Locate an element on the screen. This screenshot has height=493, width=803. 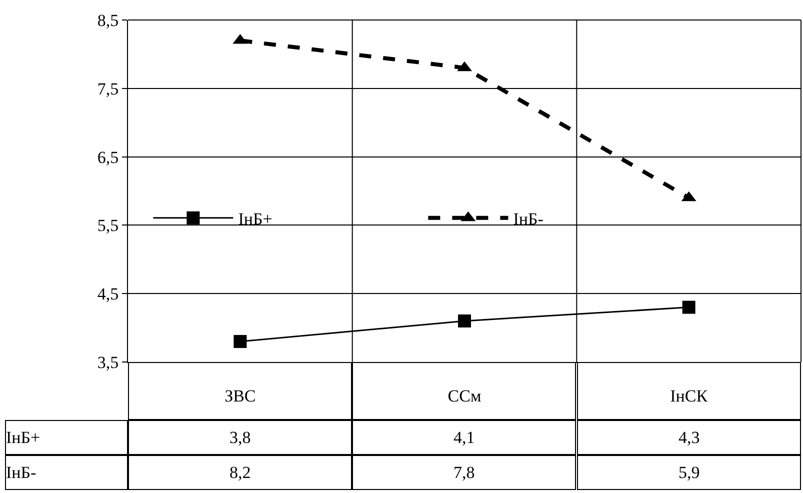
text: ІнБ+ is located at coordinates (23, 437).